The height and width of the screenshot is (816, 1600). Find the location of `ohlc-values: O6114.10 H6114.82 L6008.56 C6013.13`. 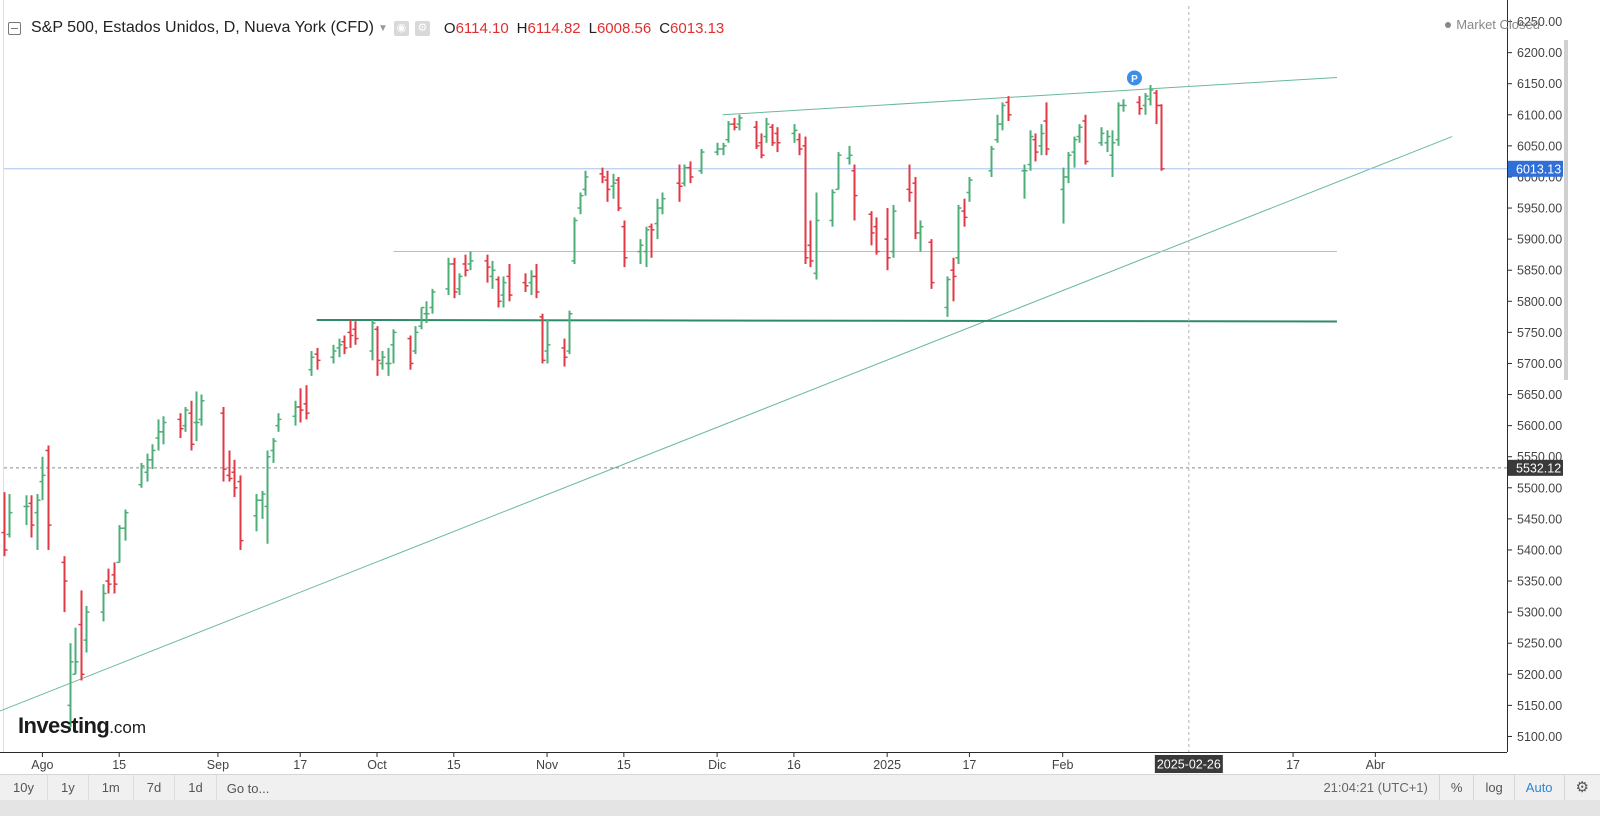

ohlc-values: O6114.10 H6114.82 L6008.56 C6013.13 is located at coordinates (584, 28).